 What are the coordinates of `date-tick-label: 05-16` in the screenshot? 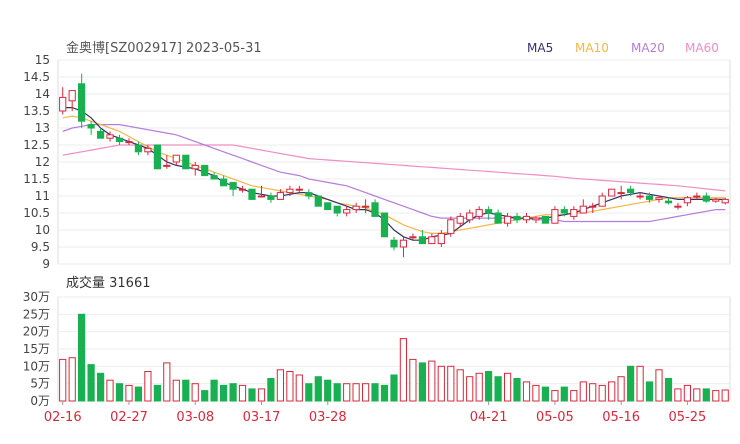 It's located at (621, 417).